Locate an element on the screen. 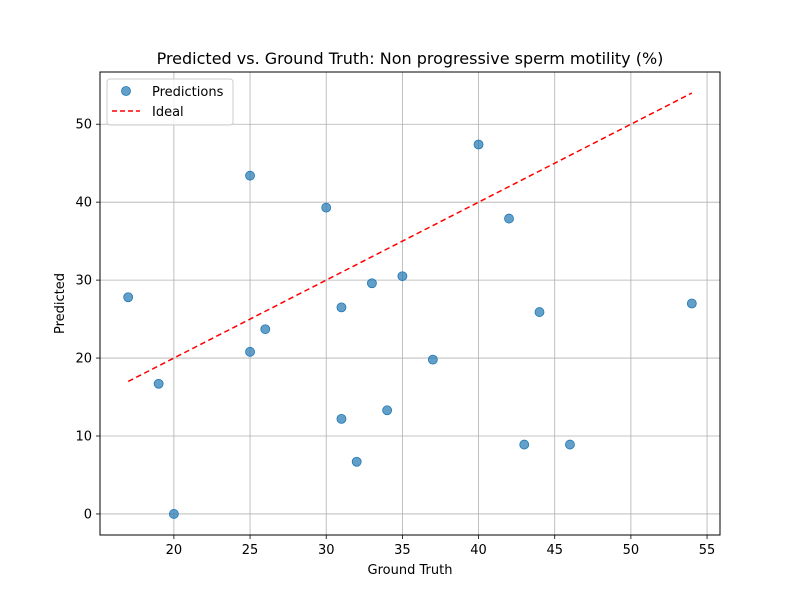 This screenshot has width=800, height=600. x-tick-label: 45 is located at coordinates (554, 550).